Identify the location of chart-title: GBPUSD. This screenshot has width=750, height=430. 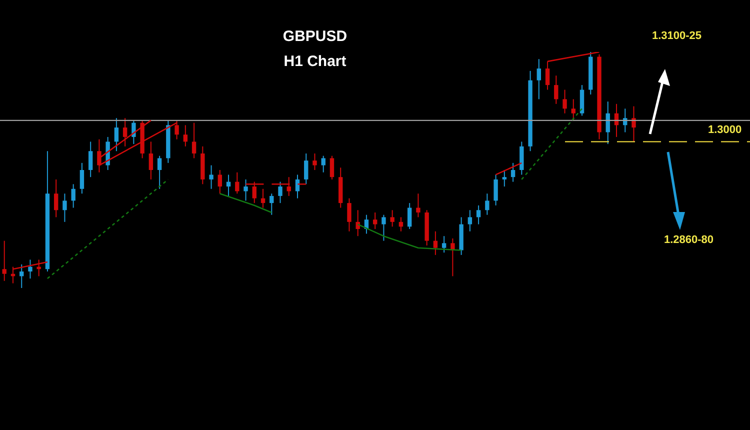
(315, 36).